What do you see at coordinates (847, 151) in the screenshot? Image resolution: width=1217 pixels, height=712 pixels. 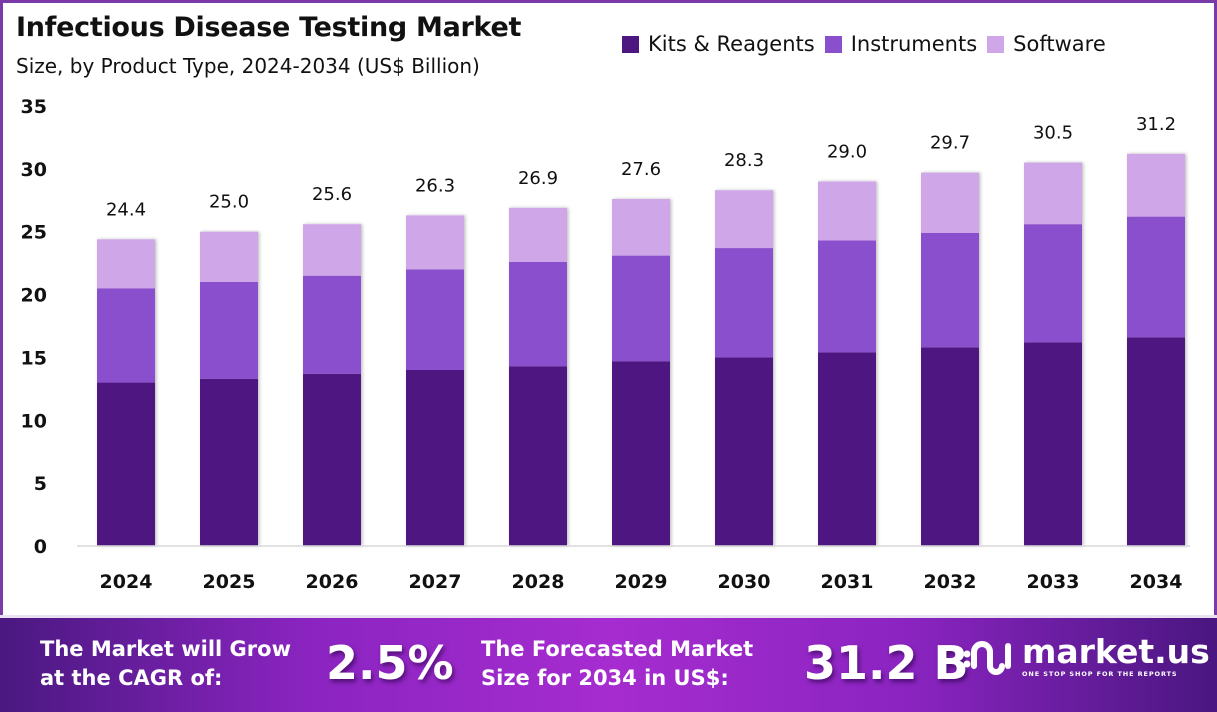 I see `total-data-label: 29.0` at bounding box center [847, 151].